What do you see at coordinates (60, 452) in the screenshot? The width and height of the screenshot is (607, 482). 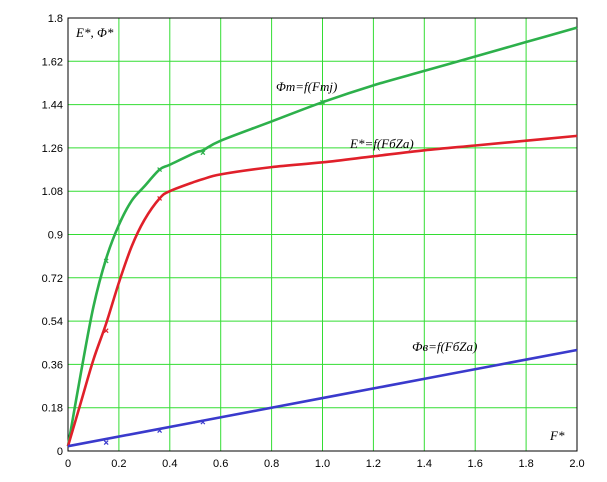 I see `y-tick-label: 0` at bounding box center [60, 452].